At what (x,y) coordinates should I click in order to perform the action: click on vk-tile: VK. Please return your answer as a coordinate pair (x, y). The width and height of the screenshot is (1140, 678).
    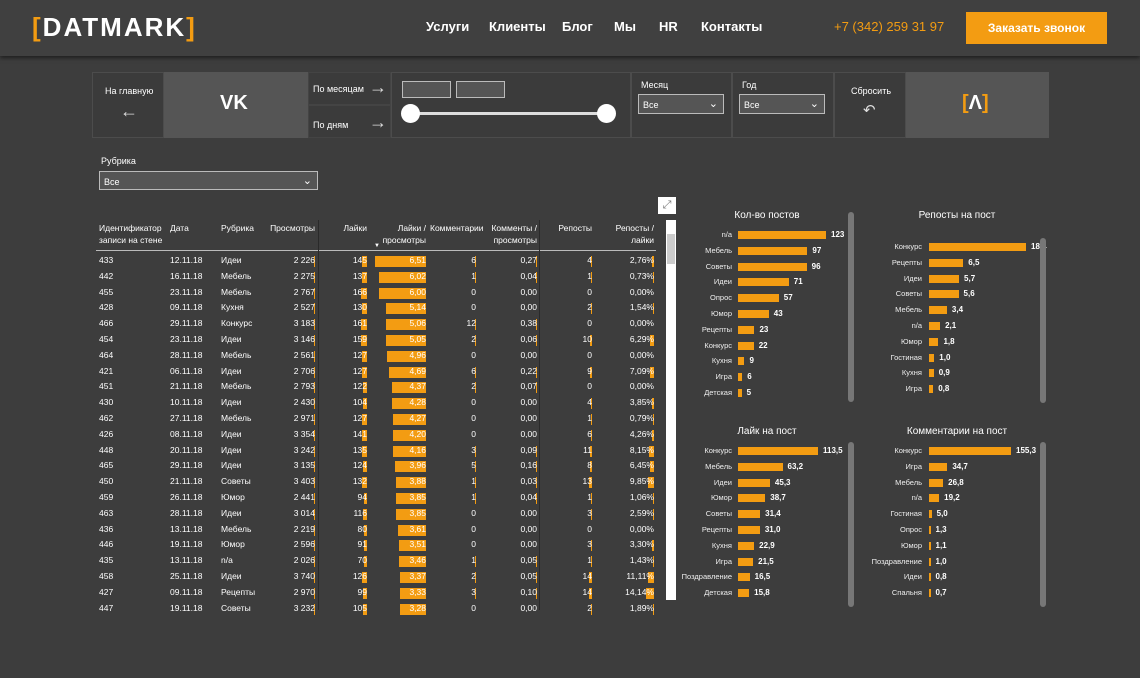
    Looking at the image, I should click on (236, 105).